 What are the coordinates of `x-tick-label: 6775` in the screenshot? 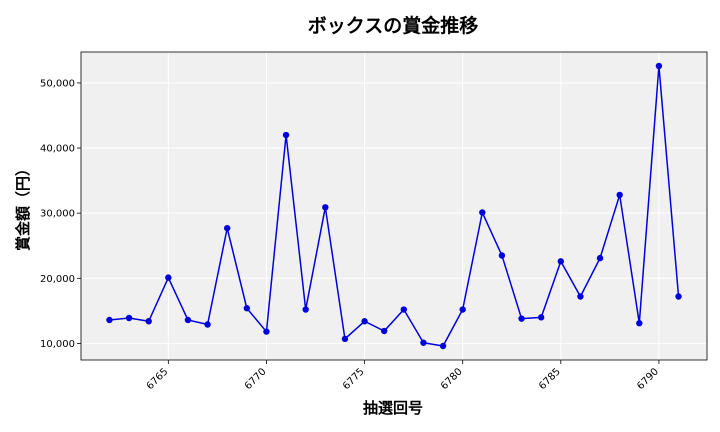 It's located at (354, 379).